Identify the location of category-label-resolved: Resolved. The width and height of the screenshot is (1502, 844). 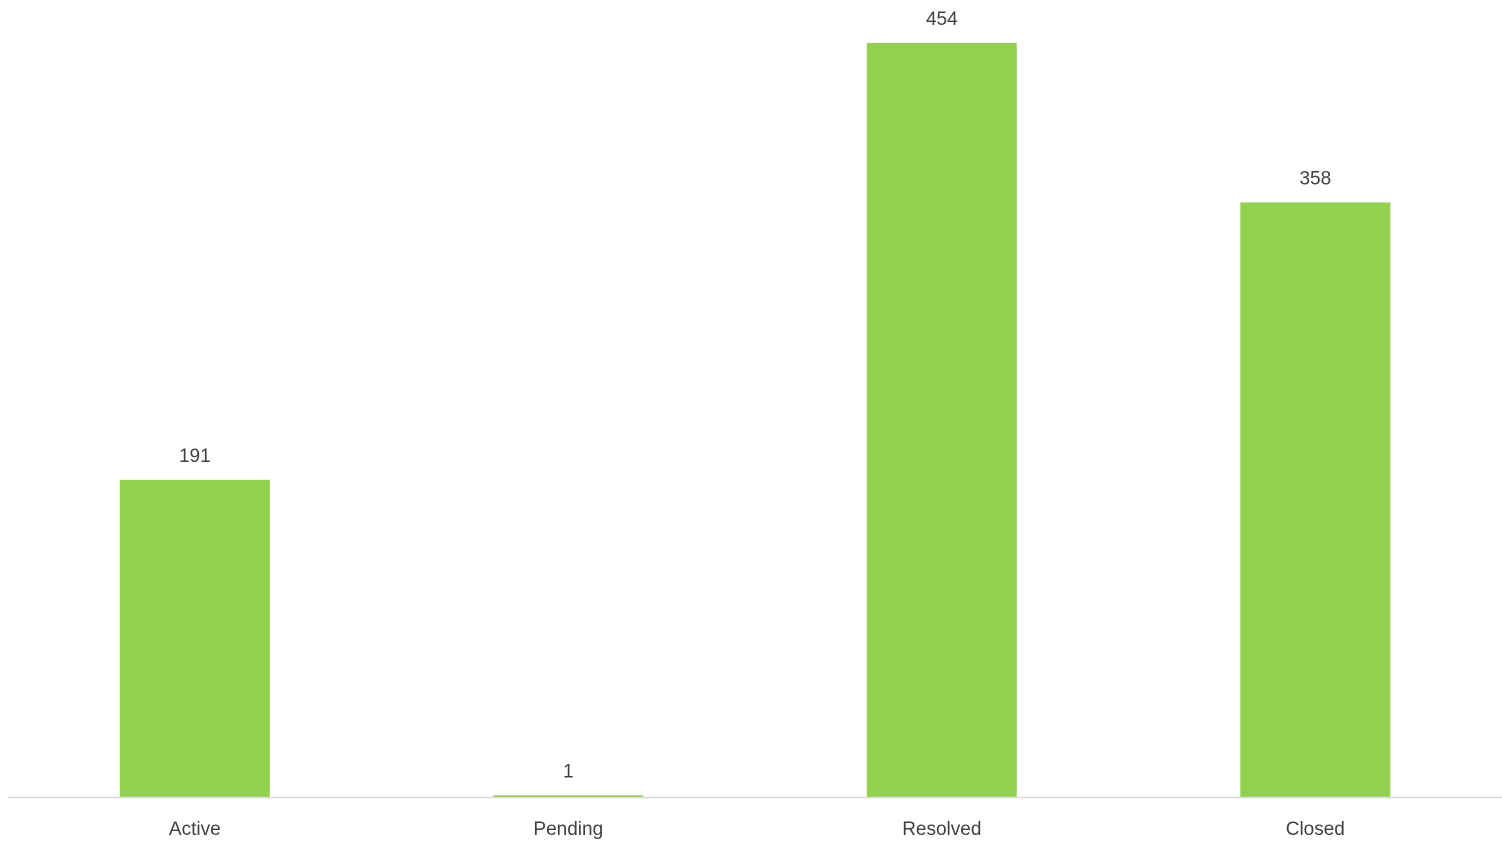
(941, 829).